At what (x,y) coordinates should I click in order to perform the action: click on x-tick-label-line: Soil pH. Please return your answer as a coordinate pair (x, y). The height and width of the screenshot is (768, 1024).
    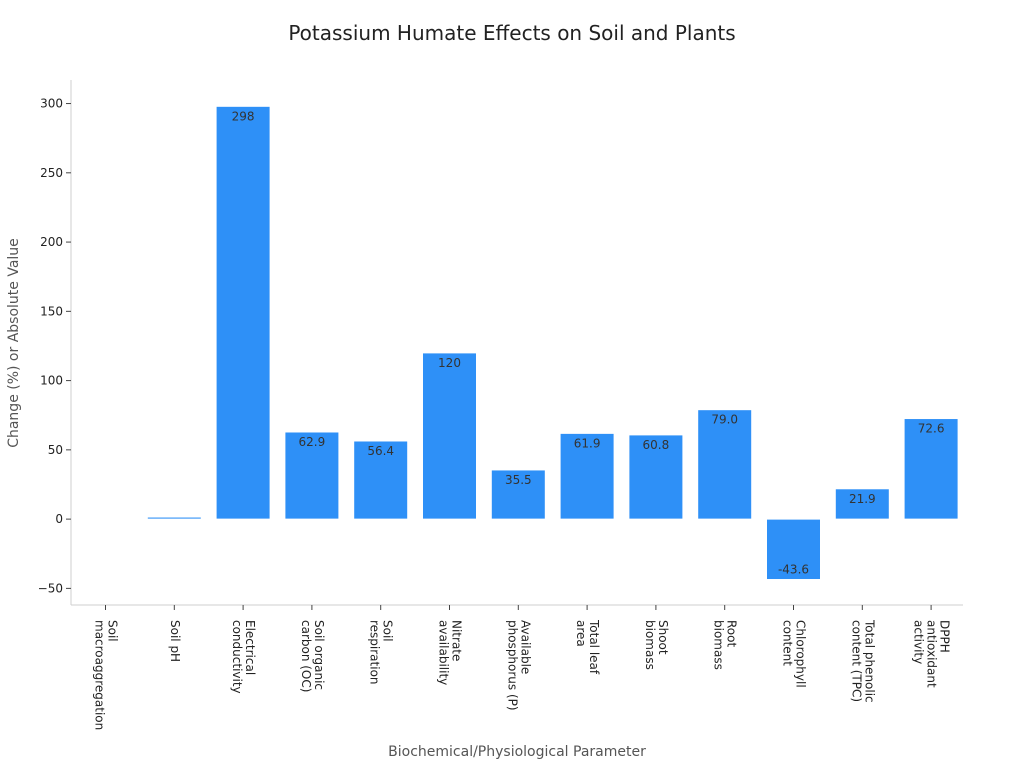
    Looking at the image, I should click on (175, 641).